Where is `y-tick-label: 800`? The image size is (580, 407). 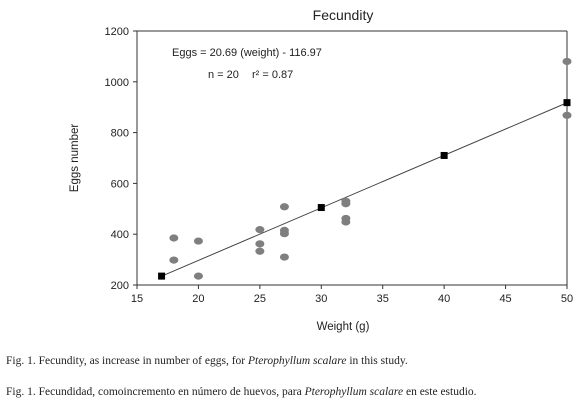 y-tick-label: 800 is located at coordinates (120, 134).